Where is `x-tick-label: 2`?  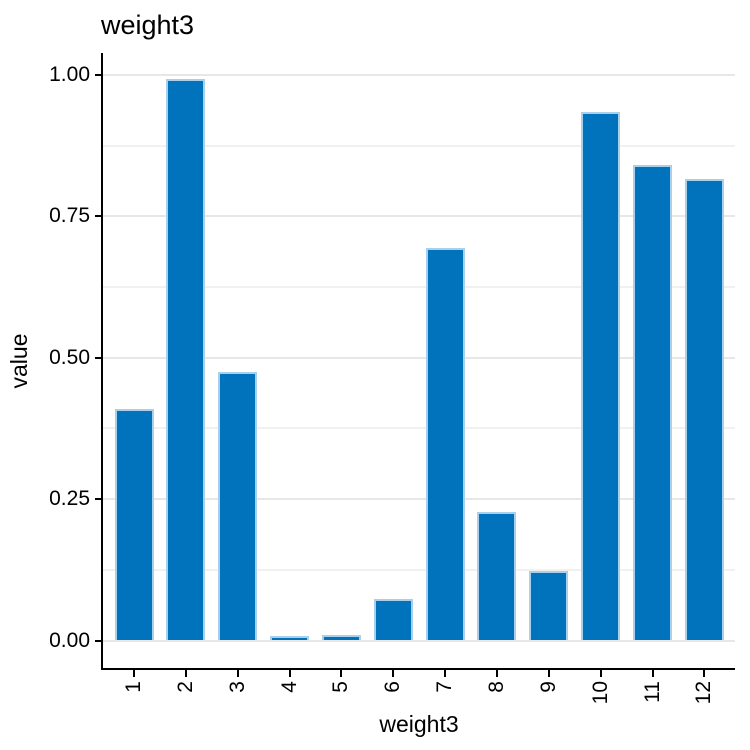 x-tick-label: 2 is located at coordinates (185, 687).